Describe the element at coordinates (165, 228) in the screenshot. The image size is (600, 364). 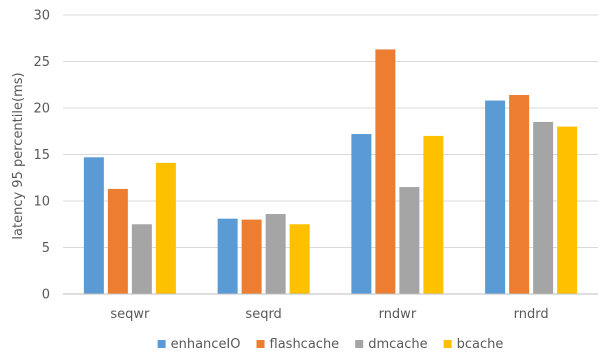
I see `bar-bcache-seqwr` at that location.